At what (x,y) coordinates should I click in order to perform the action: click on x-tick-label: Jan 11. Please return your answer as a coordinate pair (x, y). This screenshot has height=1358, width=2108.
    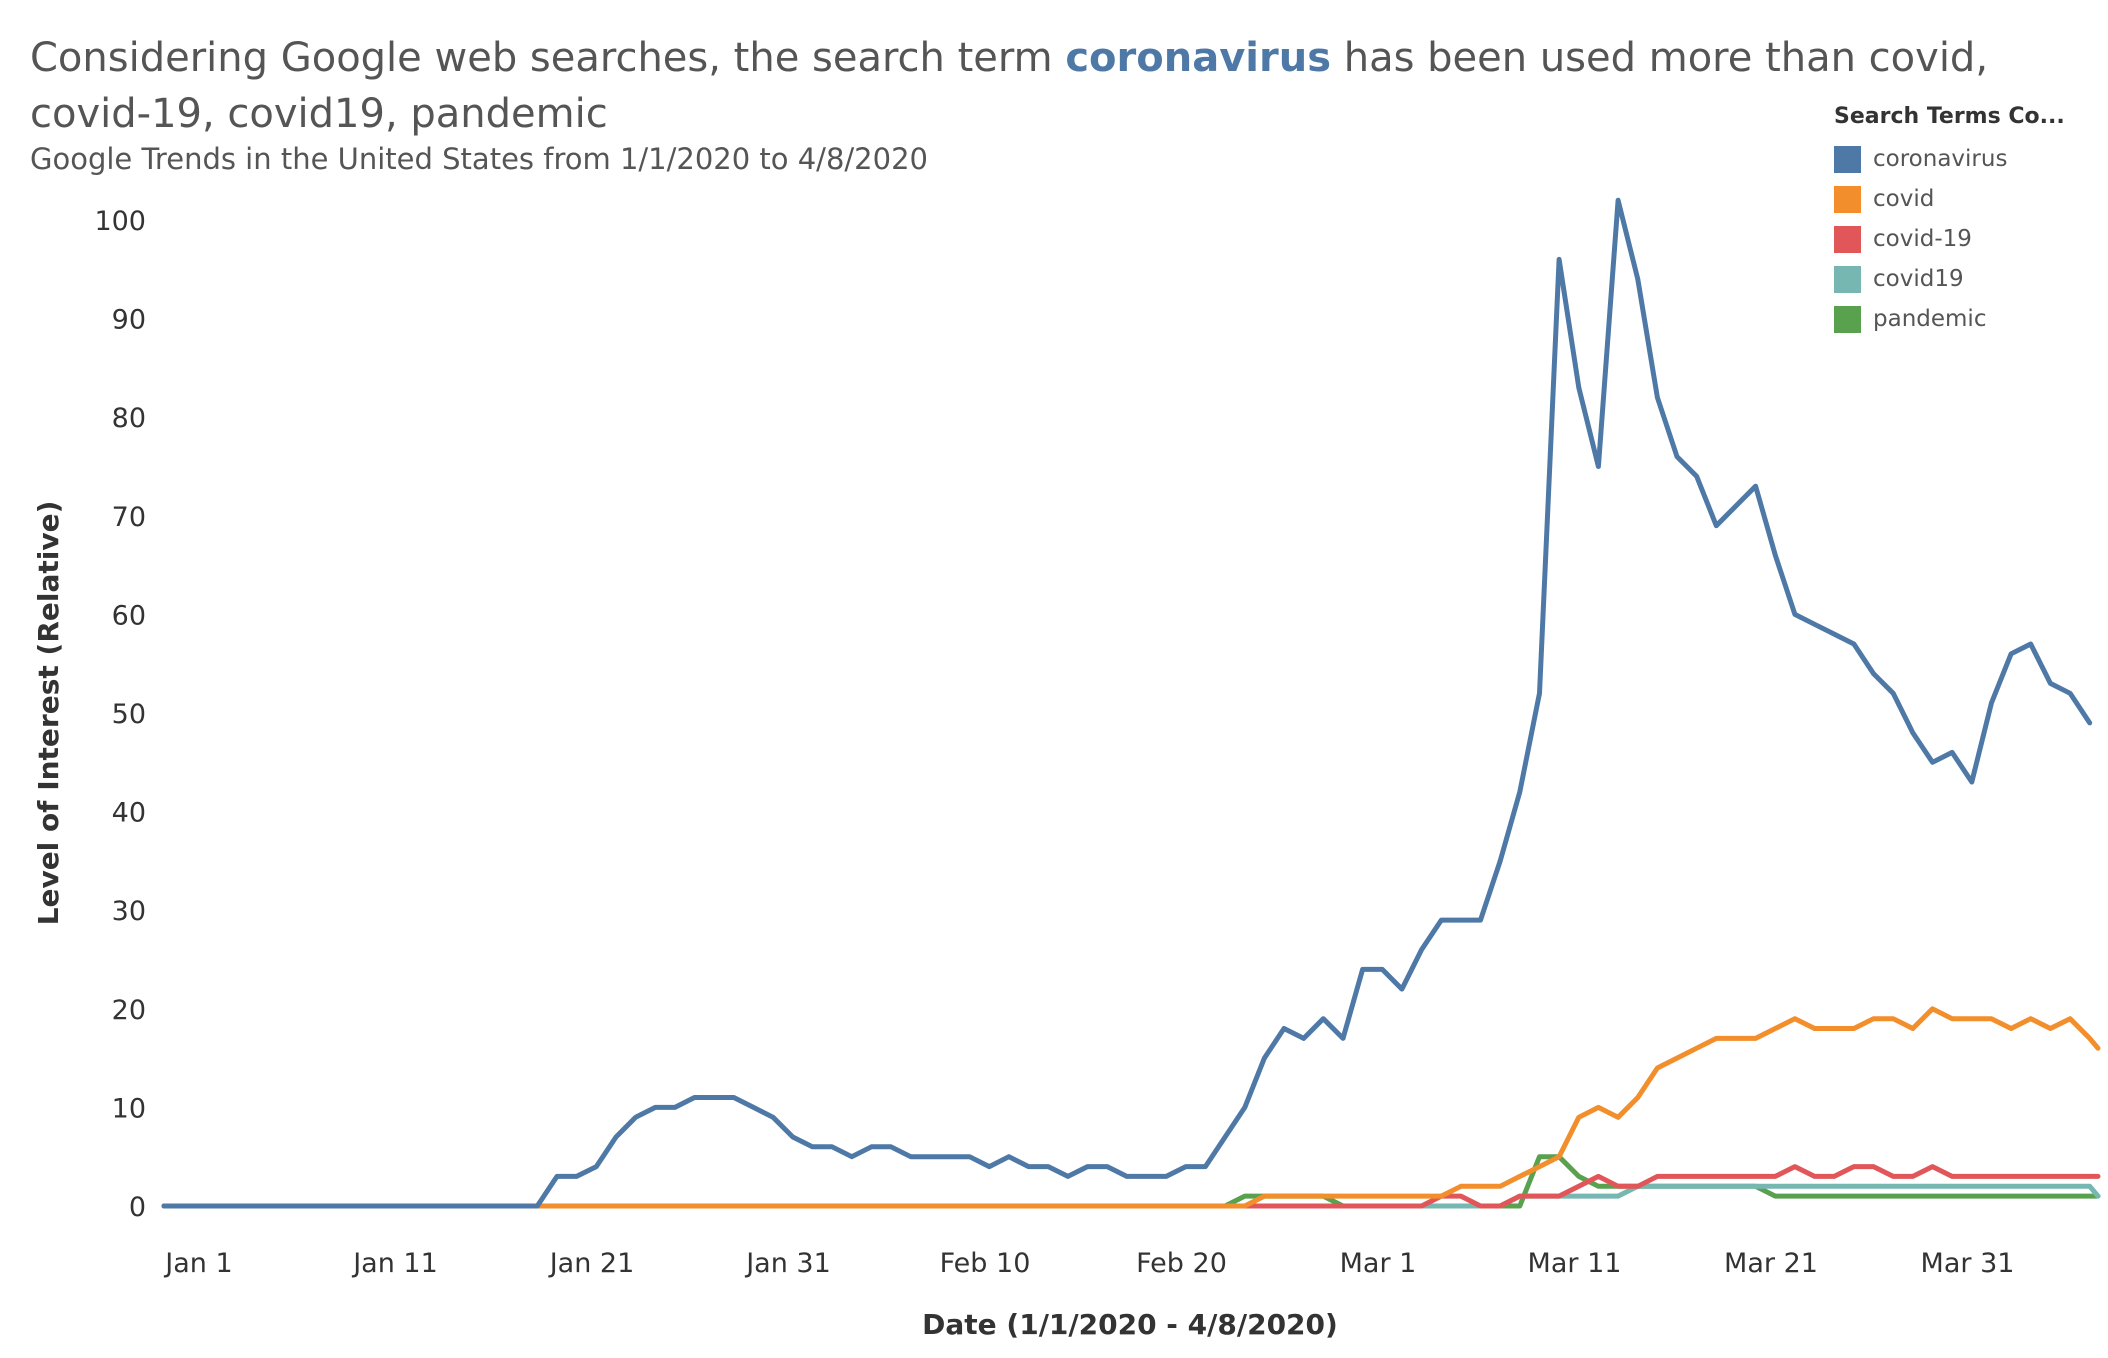
    Looking at the image, I should click on (394, 1263).